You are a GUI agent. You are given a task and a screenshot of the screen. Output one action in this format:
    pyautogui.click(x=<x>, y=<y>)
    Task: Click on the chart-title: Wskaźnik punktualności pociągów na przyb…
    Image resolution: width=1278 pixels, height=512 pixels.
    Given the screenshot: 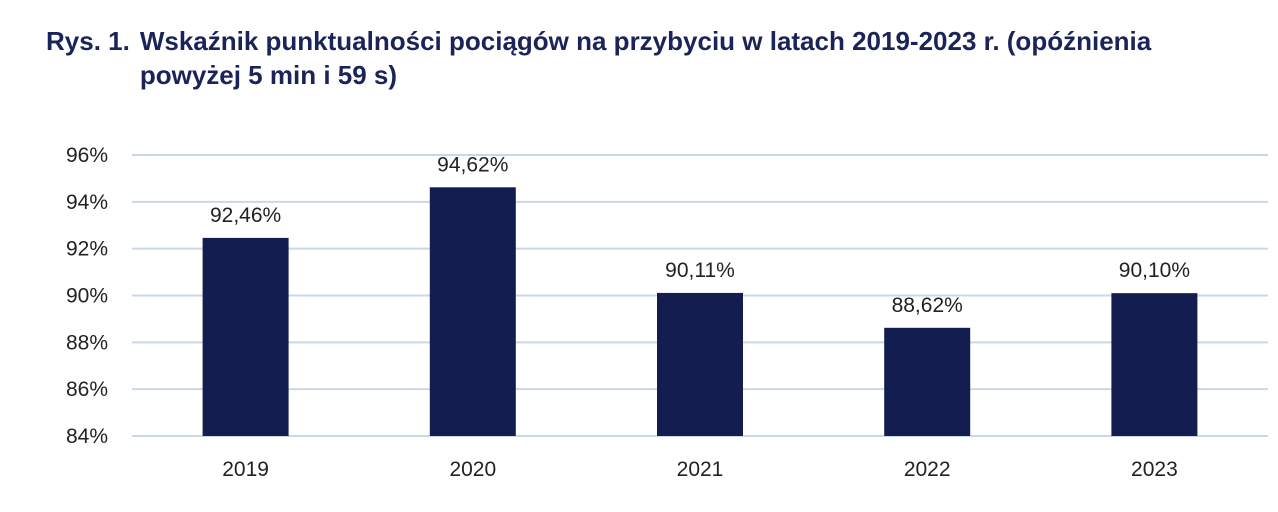 What is the action you would take?
    pyautogui.click(x=645, y=58)
    